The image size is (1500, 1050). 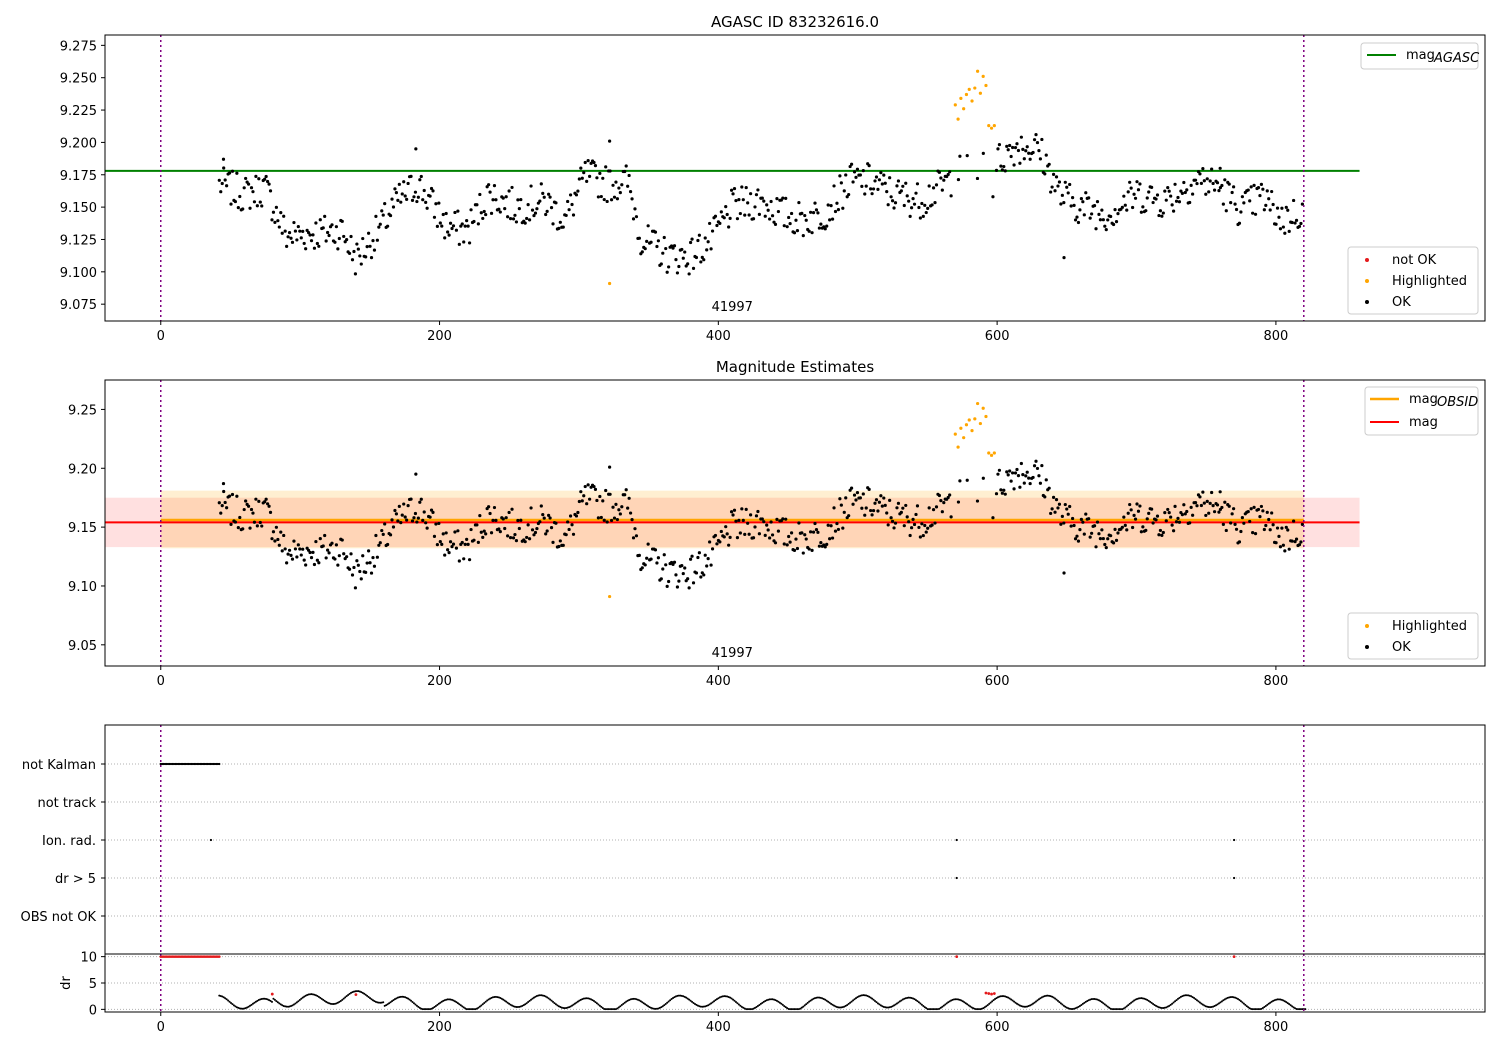 What do you see at coordinates (997, 336) in the screenshot?
I see `x-tick-label: 600` at bounding box center [997, 336].